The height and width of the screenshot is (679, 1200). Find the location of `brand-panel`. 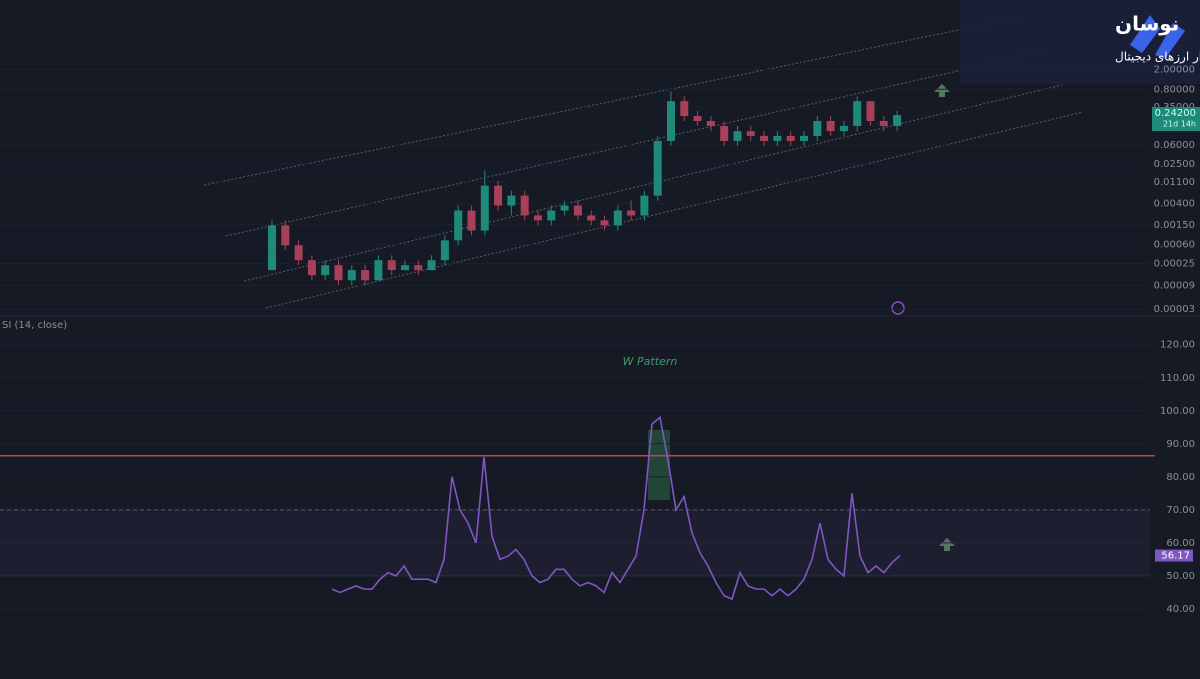

brand-panel is located at coordinates (1080, 42).